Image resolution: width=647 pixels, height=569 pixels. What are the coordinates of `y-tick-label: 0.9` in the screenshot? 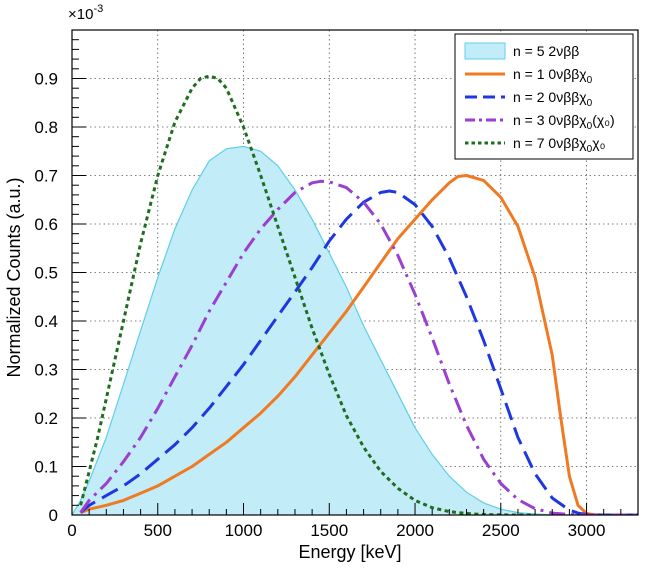 It's located at (46, 79).